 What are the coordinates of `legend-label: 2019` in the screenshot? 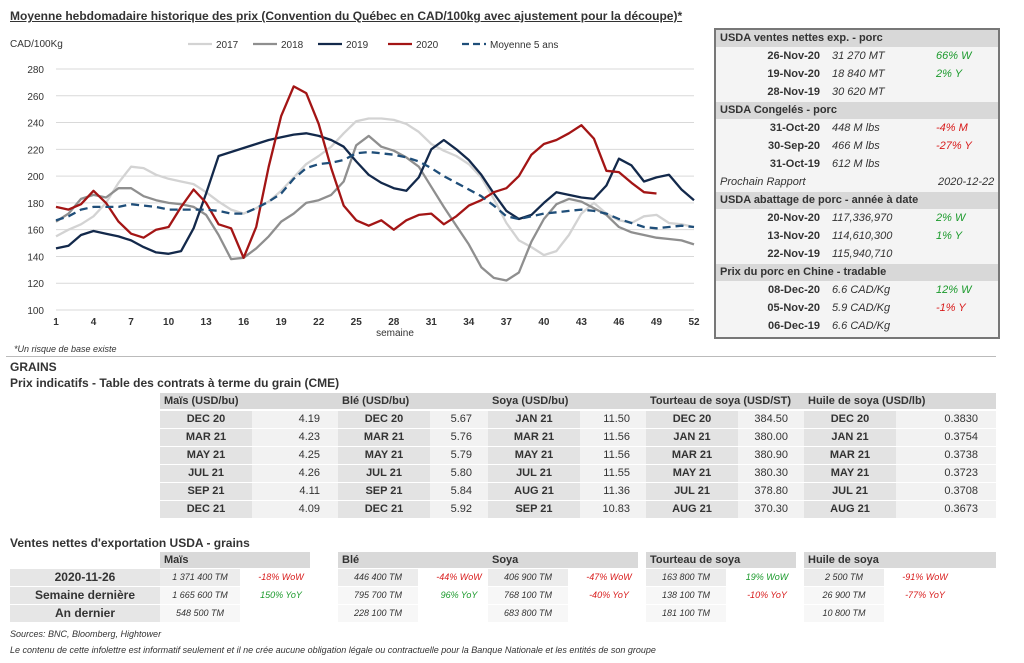 It's located at (357, 45).